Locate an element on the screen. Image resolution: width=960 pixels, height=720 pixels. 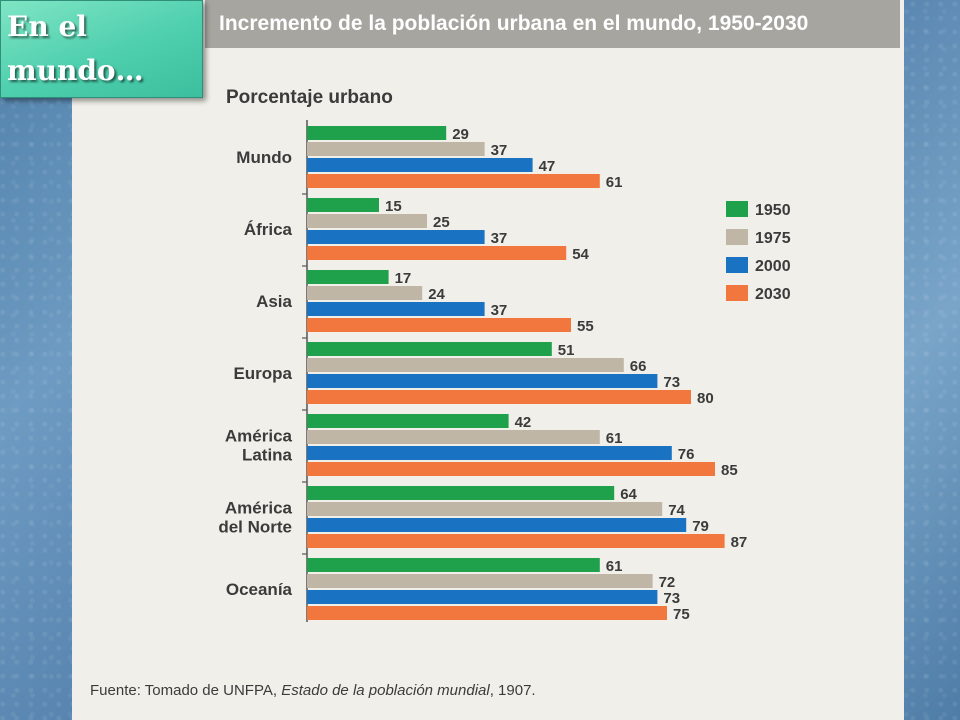
data-label: 54 is located at coordinates (580, 254).